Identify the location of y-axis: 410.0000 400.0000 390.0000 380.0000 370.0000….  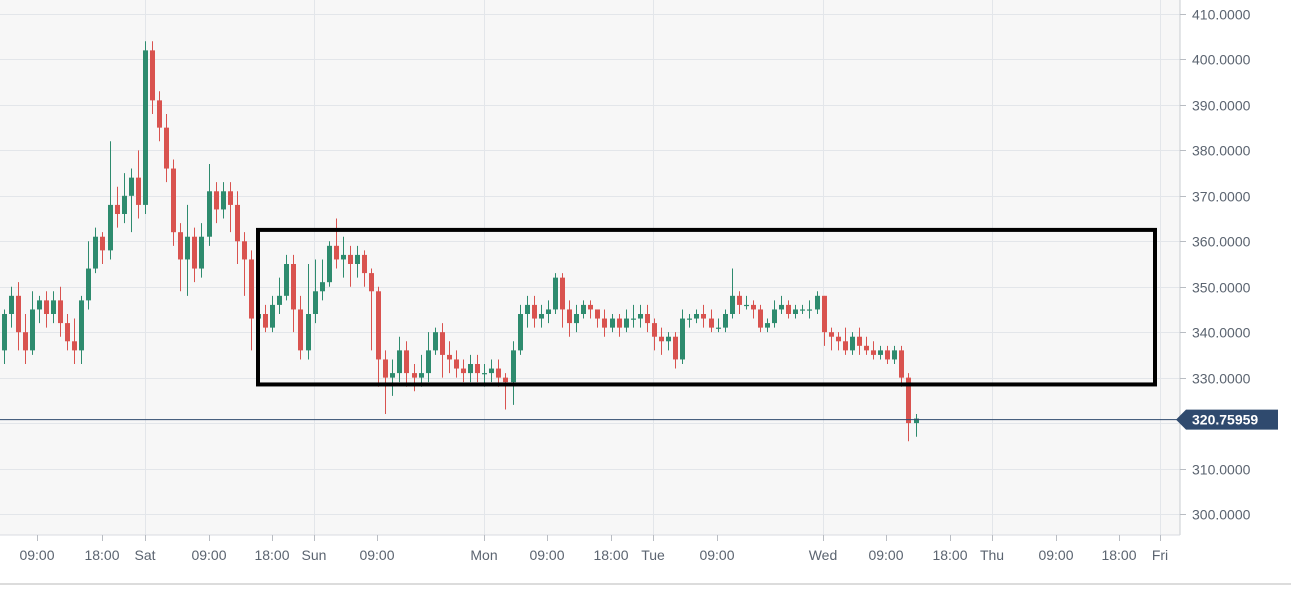
(1227, 265).